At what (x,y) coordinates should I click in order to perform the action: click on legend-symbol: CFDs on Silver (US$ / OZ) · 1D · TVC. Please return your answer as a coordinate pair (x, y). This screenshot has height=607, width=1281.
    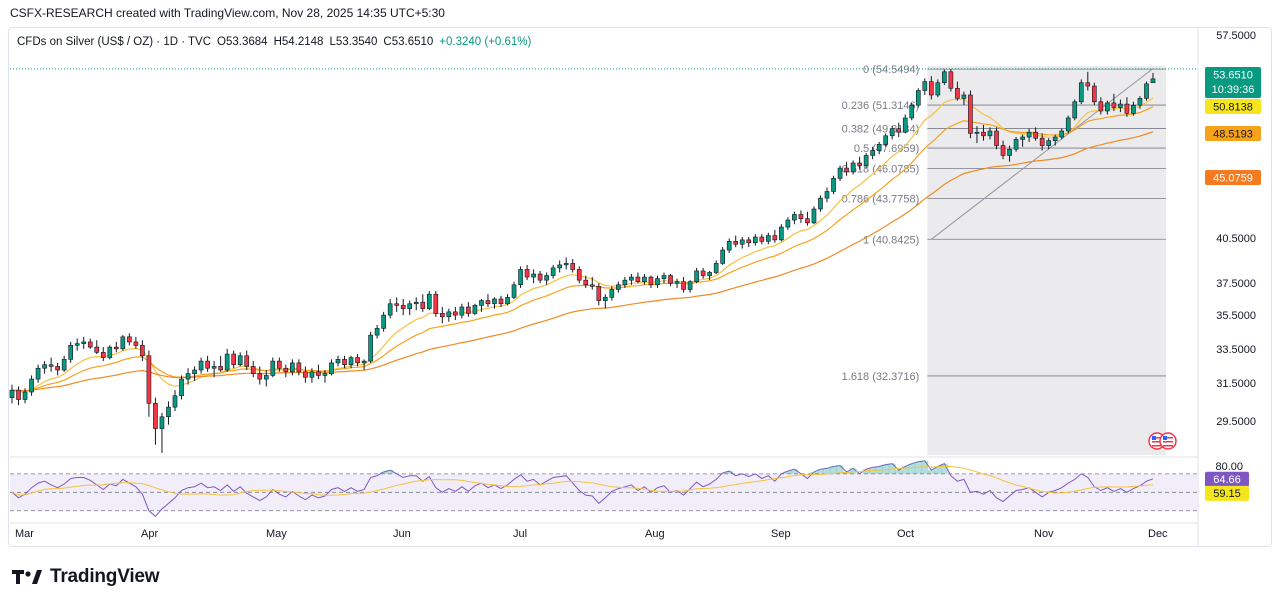
    Looking at the image, I should click on (114, 42).